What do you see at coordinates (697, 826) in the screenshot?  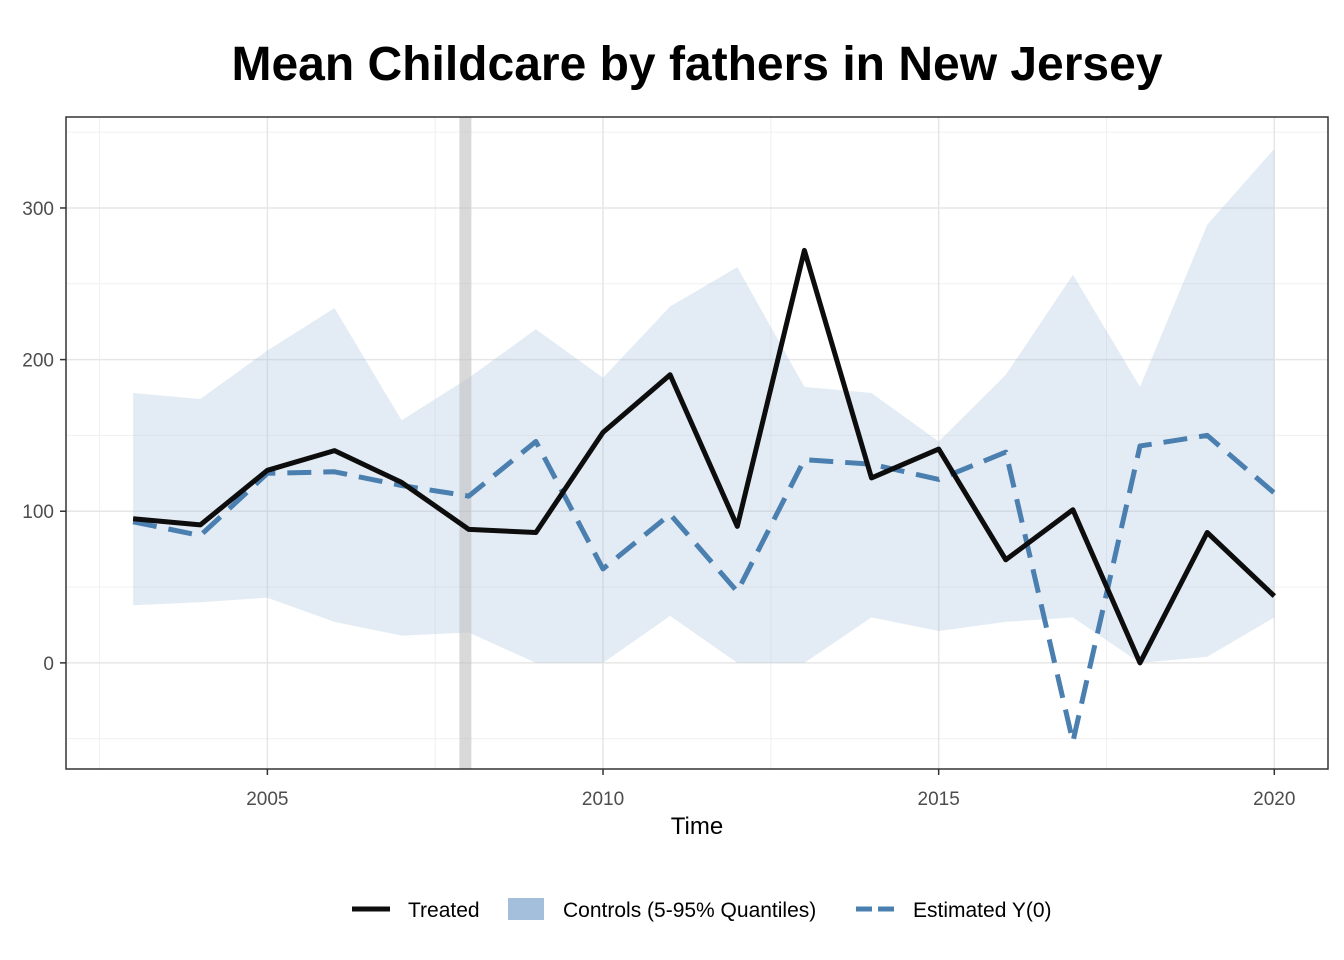 I see `x-axis-title: Time` at bounding box center [697, 826].